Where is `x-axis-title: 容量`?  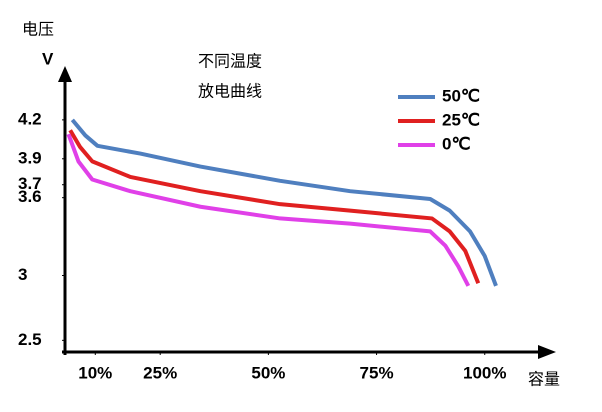
x-axis-title: 容量 is located at coordinates (544, 379).